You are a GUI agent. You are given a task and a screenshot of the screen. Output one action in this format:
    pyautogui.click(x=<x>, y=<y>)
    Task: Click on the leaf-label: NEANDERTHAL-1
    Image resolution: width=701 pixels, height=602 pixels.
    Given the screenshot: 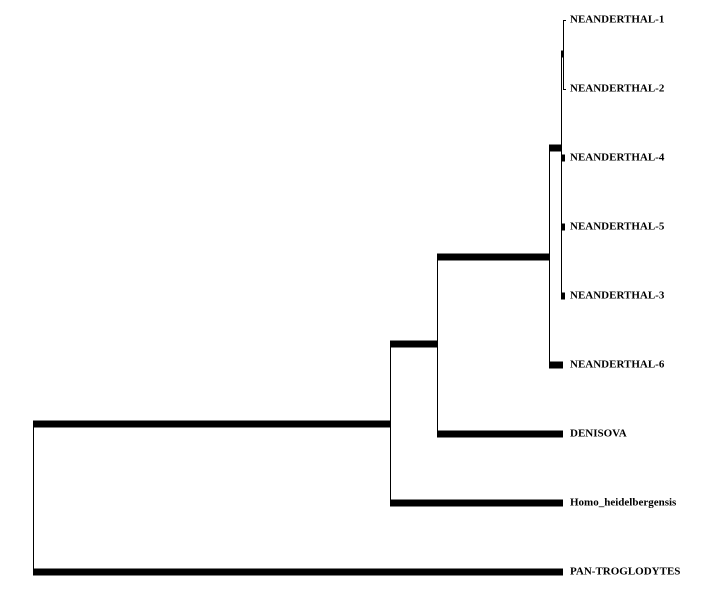 What is the action you would take?
    pyautogui.click(x=617, y=20)
    